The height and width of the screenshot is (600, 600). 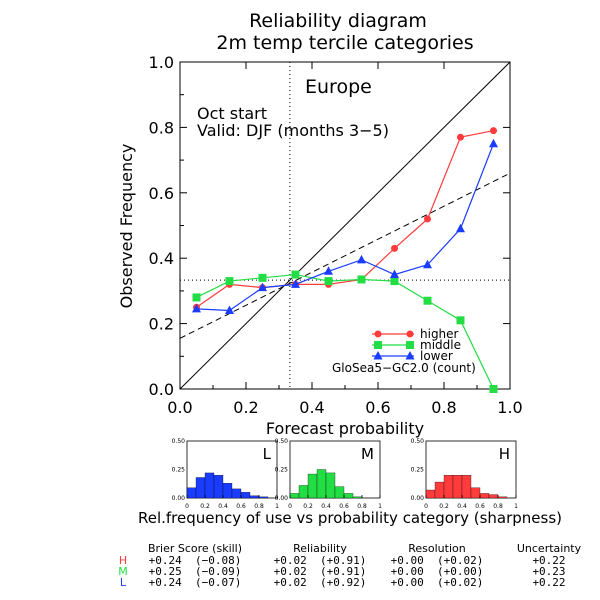 I want to click on histogram-label-M: M, so click(x=367, y=454).